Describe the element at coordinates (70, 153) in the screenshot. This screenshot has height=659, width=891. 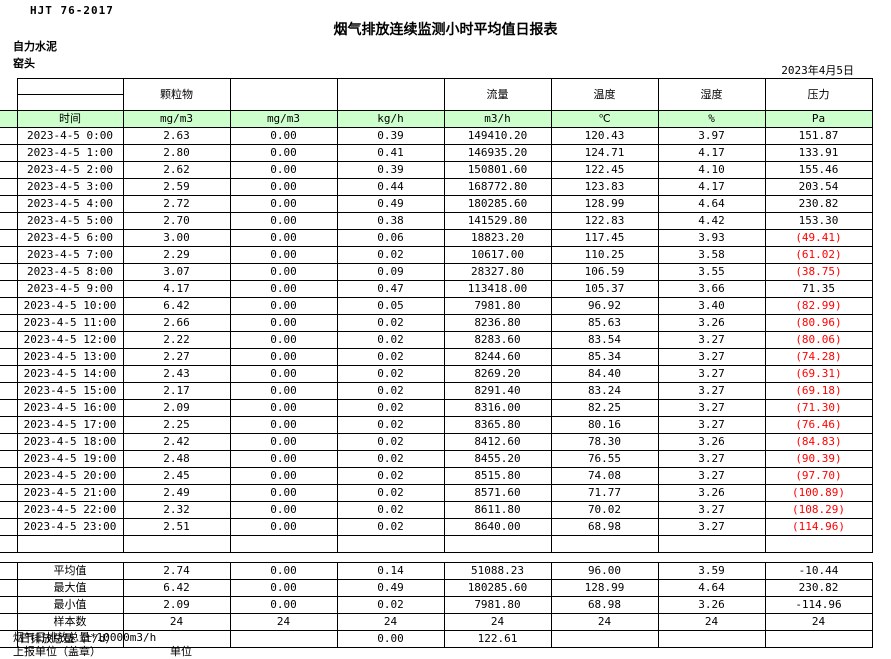
I see `time-cell: 2023-4-5 1:00` at that location.